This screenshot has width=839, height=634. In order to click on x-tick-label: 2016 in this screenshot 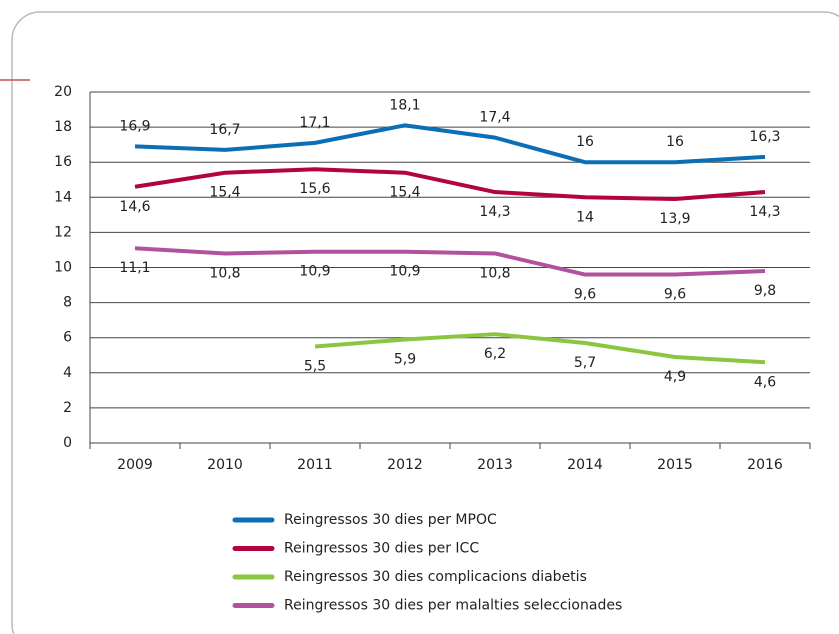, I will do `click(765, 465)`.